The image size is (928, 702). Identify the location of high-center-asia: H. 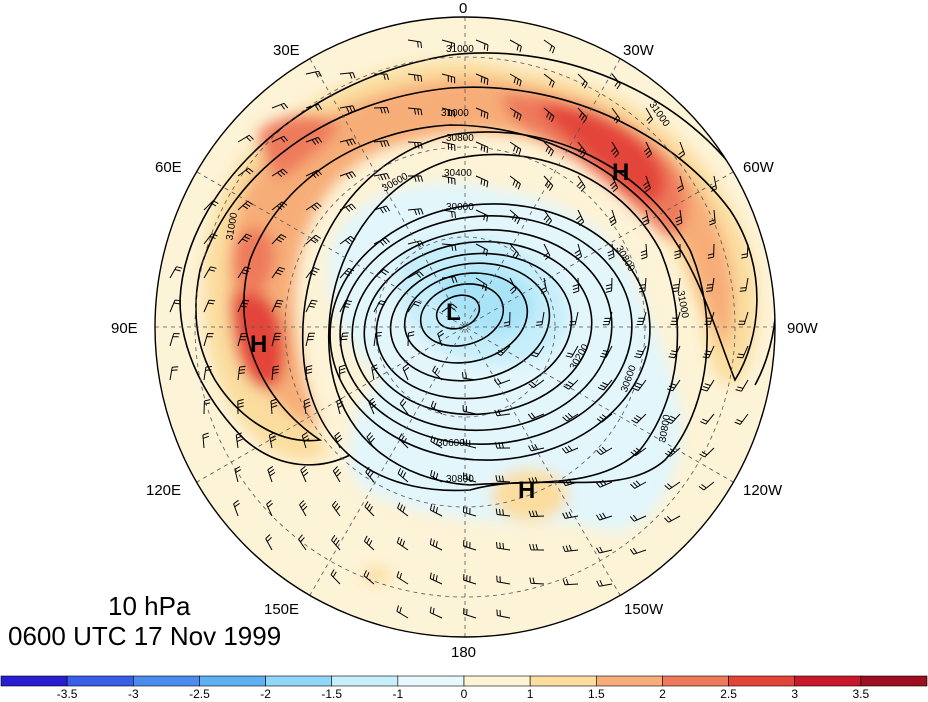
(258, 344).